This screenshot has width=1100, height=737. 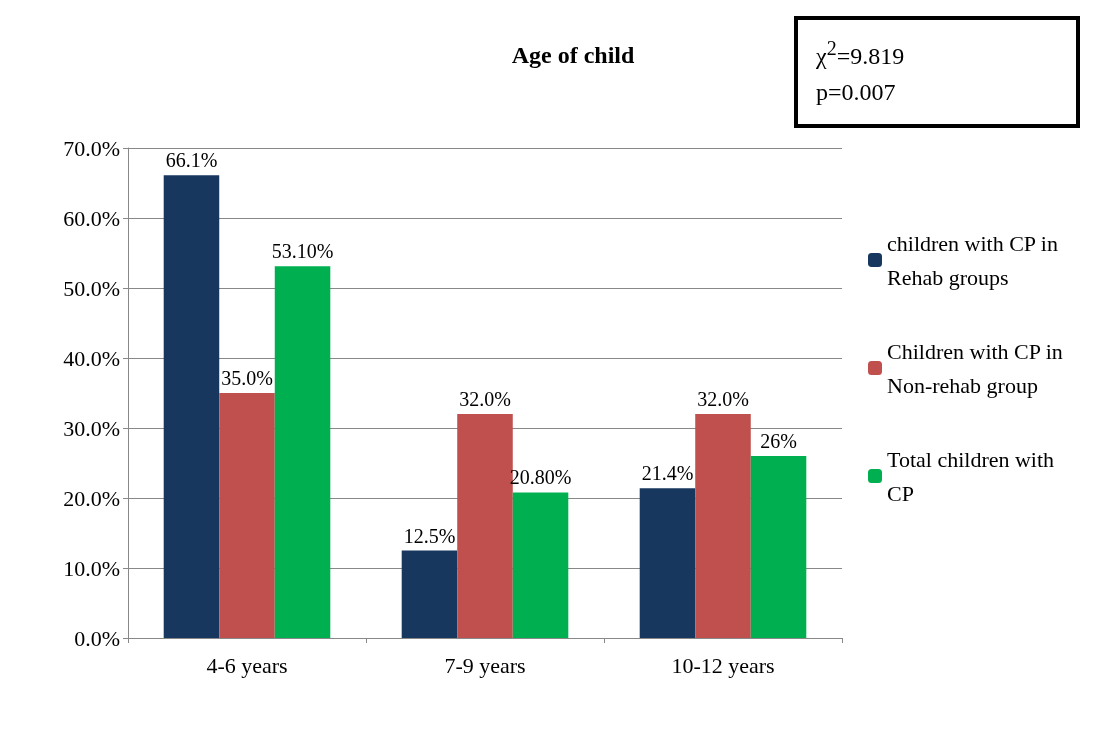 I want to click on data-label: 53.10%, so click(x=302, y=251).